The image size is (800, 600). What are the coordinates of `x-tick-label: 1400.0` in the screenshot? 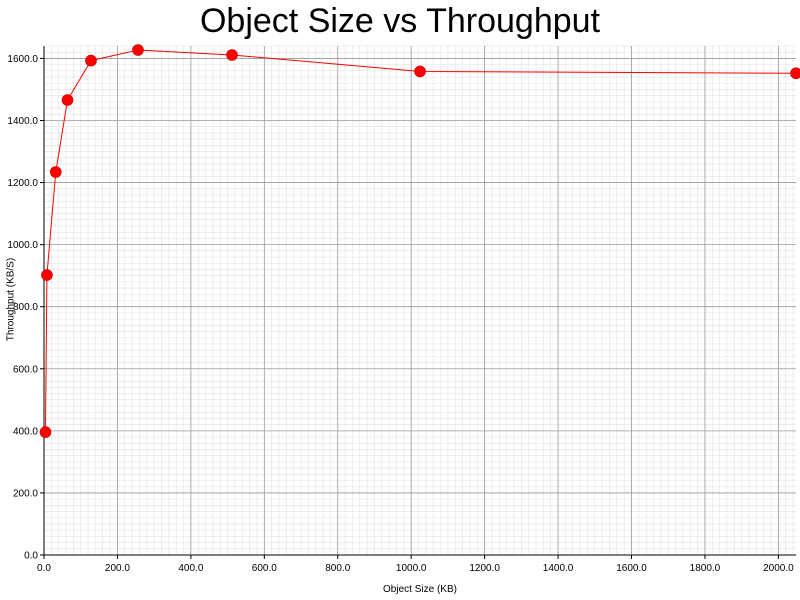 It's located at (558, 568).